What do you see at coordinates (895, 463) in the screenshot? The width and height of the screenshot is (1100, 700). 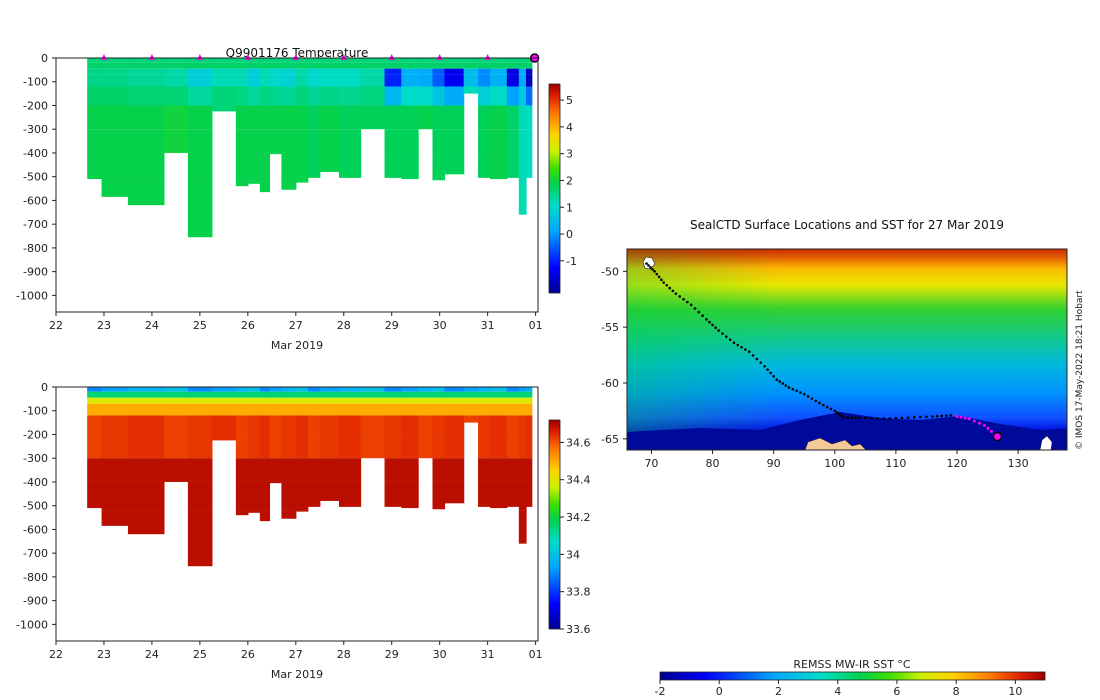 I see `map-x-tick-label: 110` at bounding box center [895, 463].